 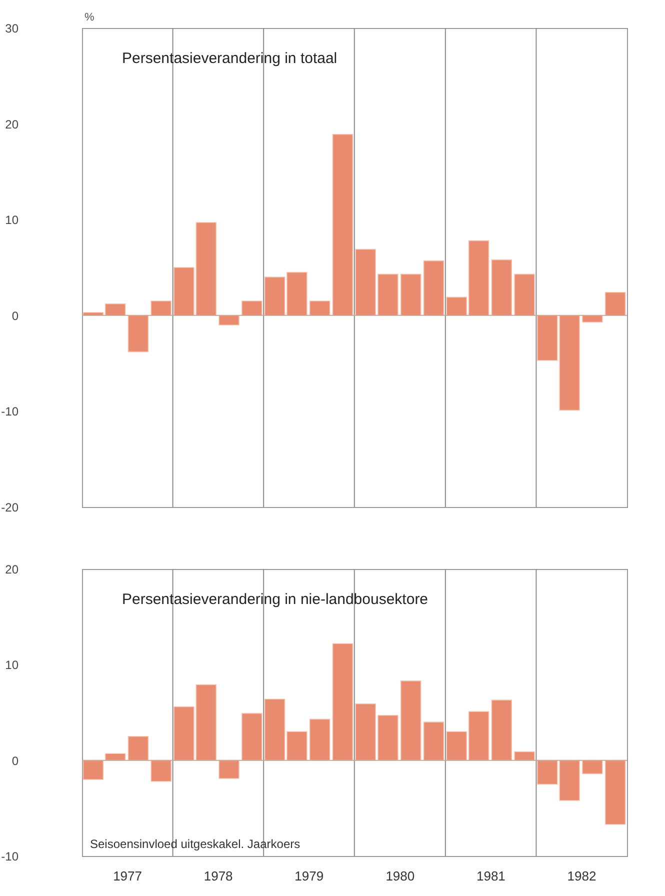 What do you see at coordinates (10, 507) in the screenshot?
I see `y-tick-label: -20` at bounding box center [10, 507].